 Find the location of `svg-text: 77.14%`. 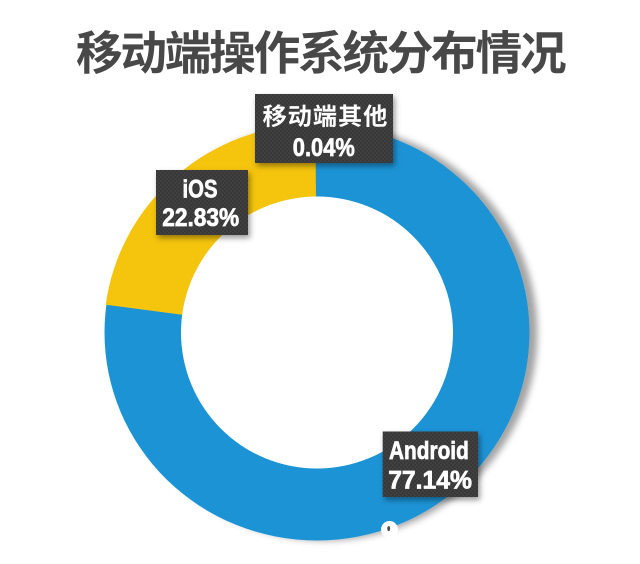

svg-text: 77.14% is located at coordinates (430, 481).